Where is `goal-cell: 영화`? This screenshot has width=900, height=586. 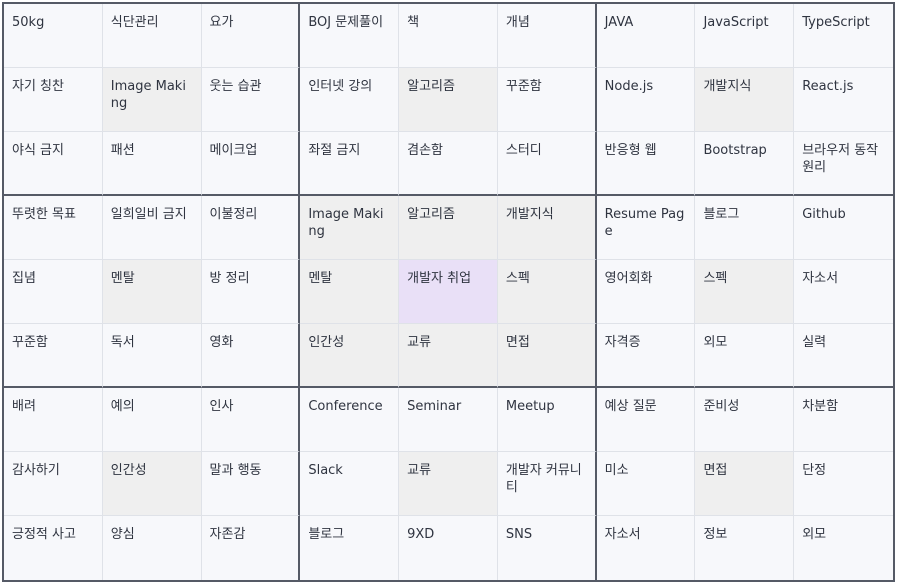
goal-cell: 영화 is located at coordinates (251, 356).